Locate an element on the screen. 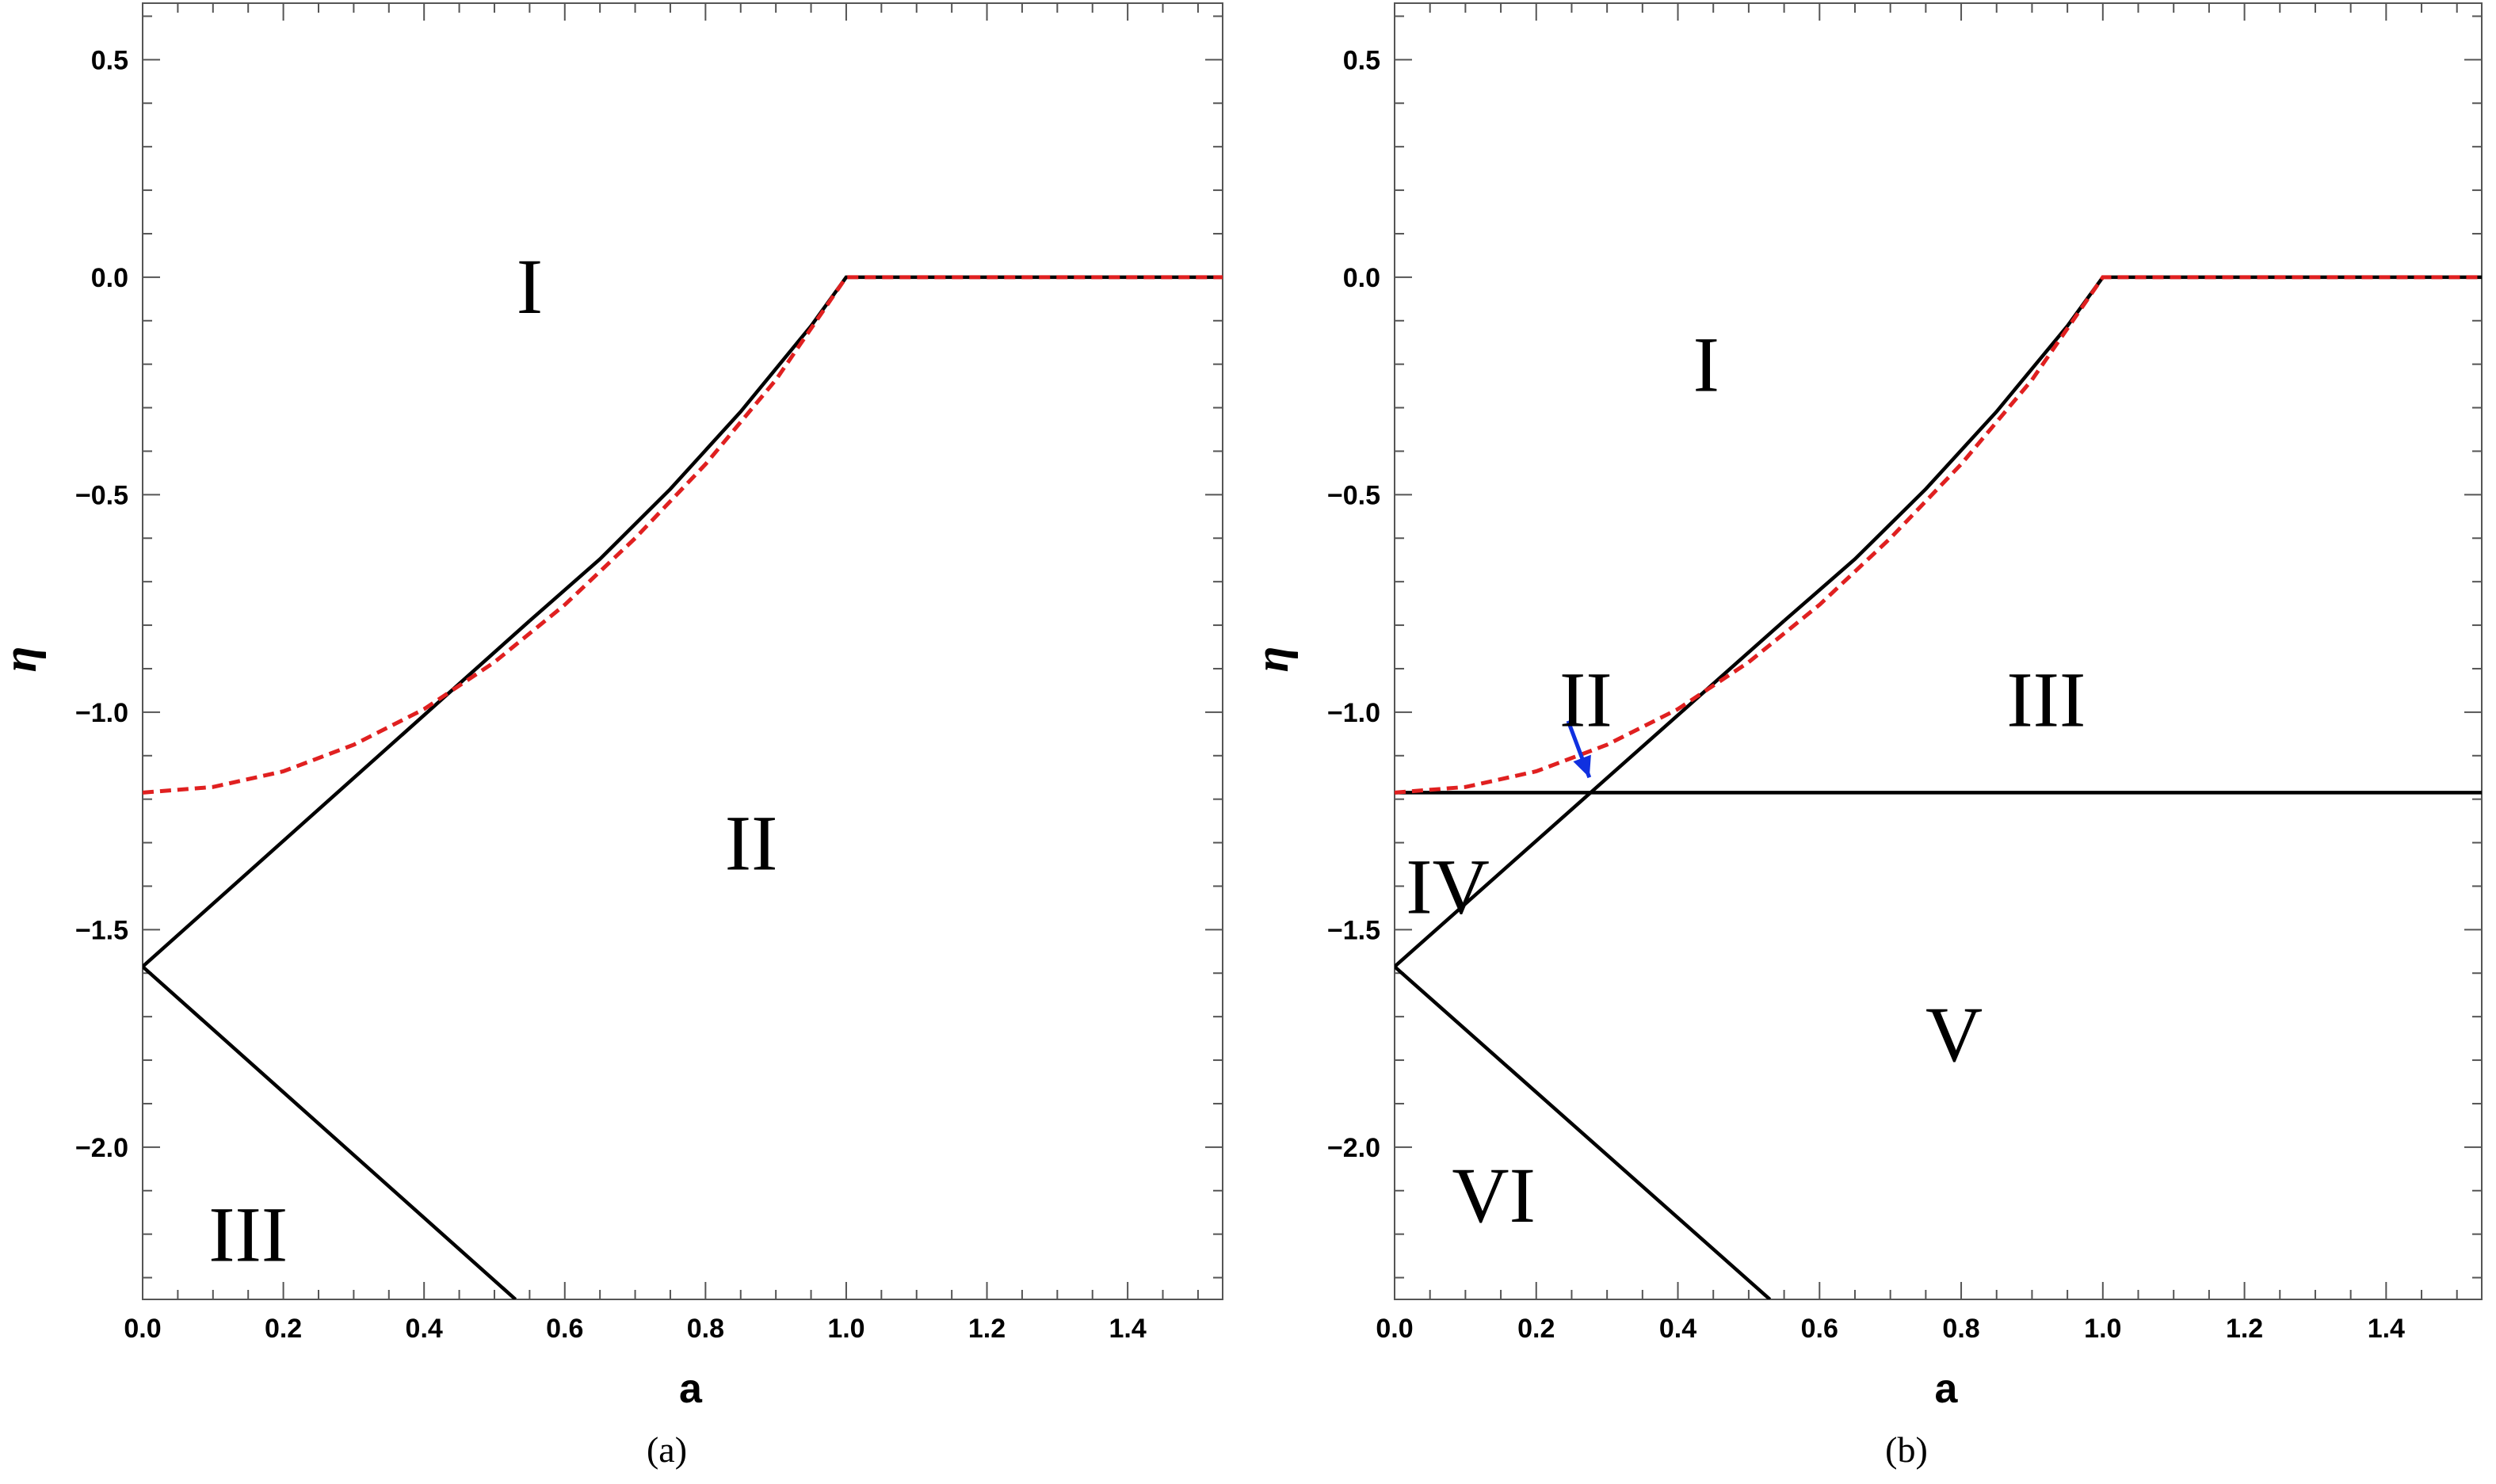  panel-caption: (a) is located at coordinates (667, 1449).